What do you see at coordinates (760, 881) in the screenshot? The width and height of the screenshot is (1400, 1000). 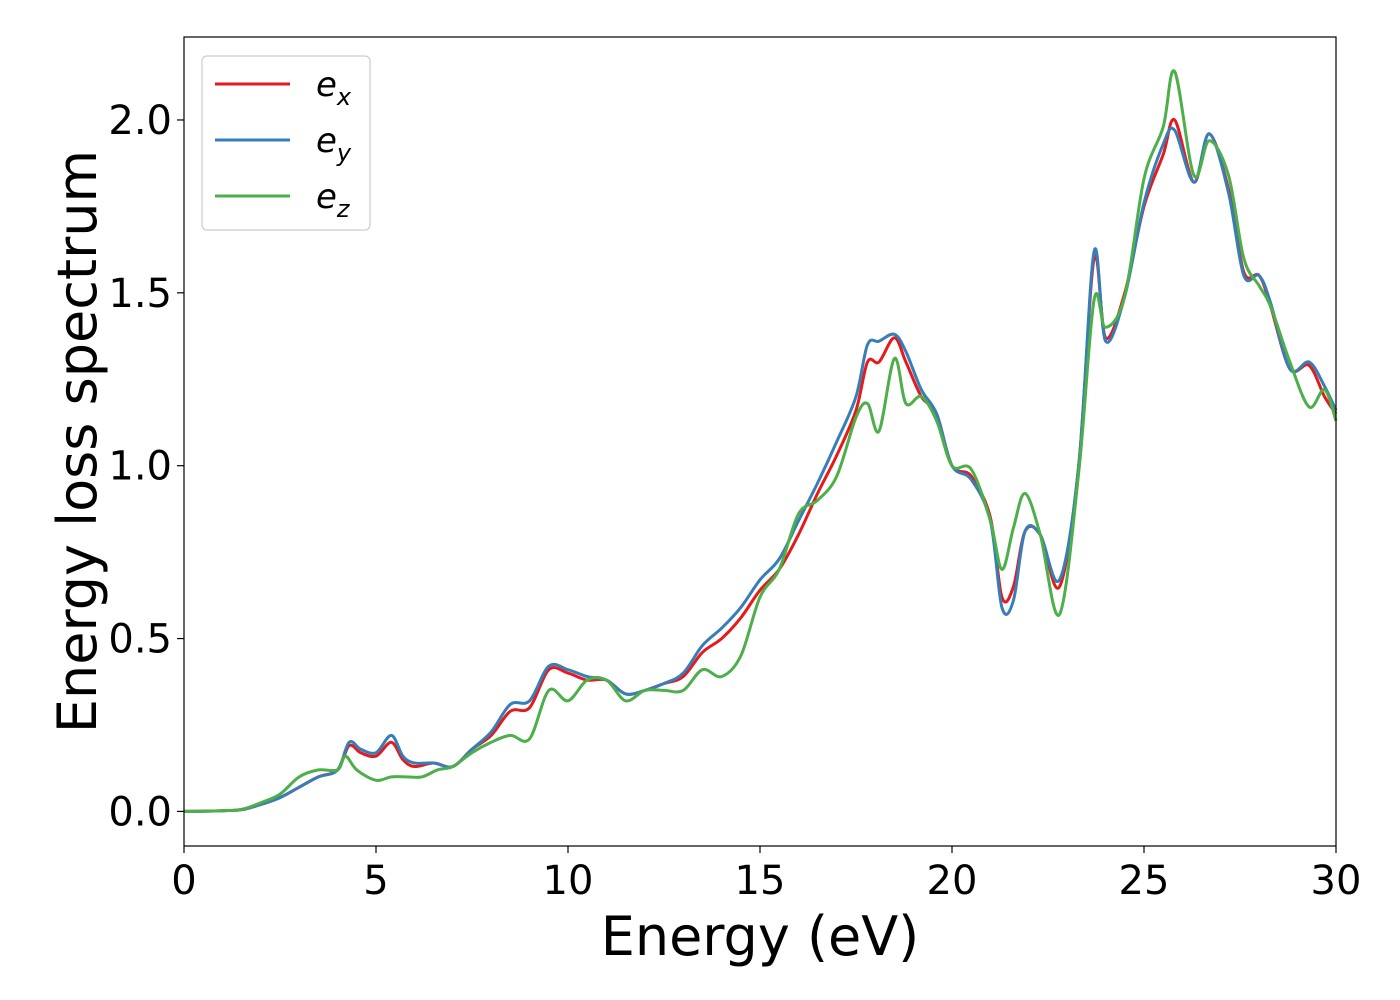 I see `x-tick-label: 15` at bounding box center [760, 881].